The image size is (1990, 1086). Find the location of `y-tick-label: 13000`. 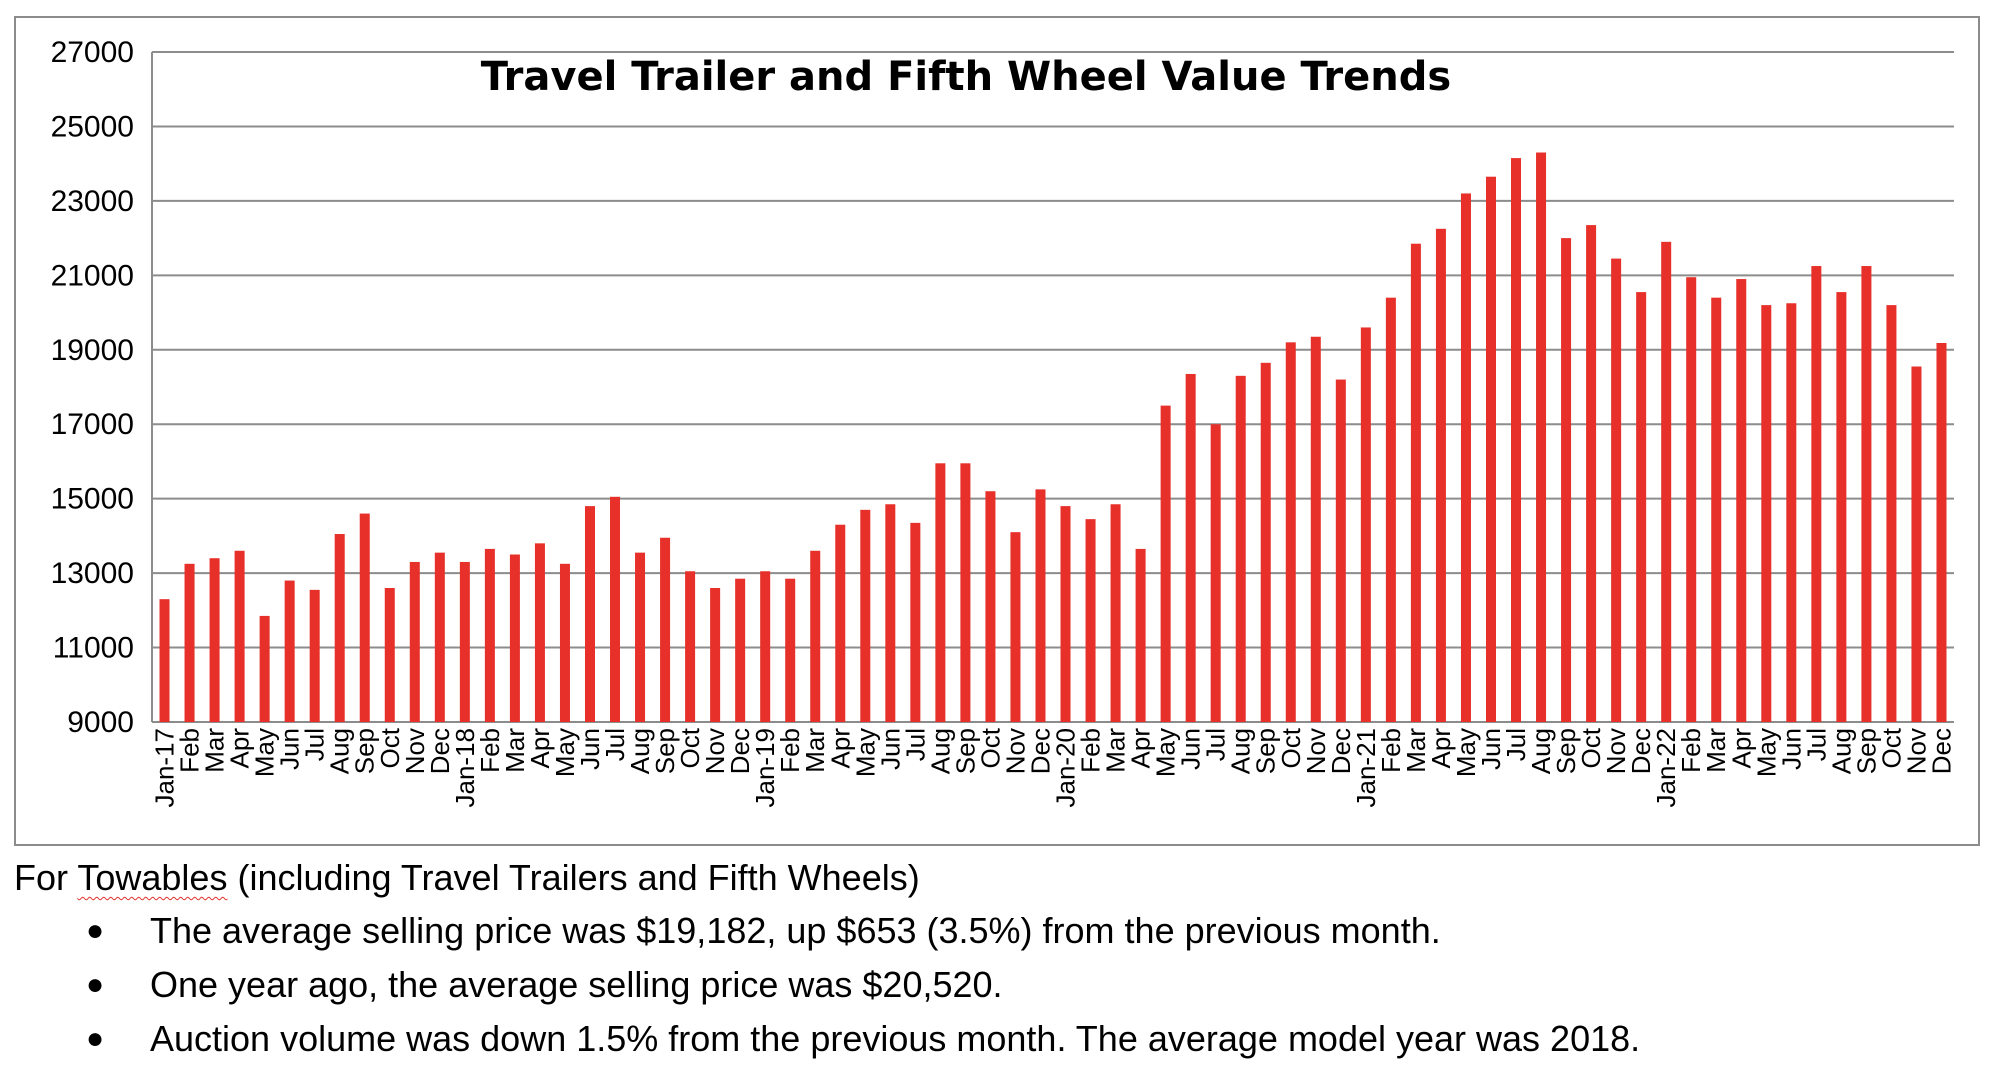

y-tick-label: 13000 is located at coordinates (92, 573).